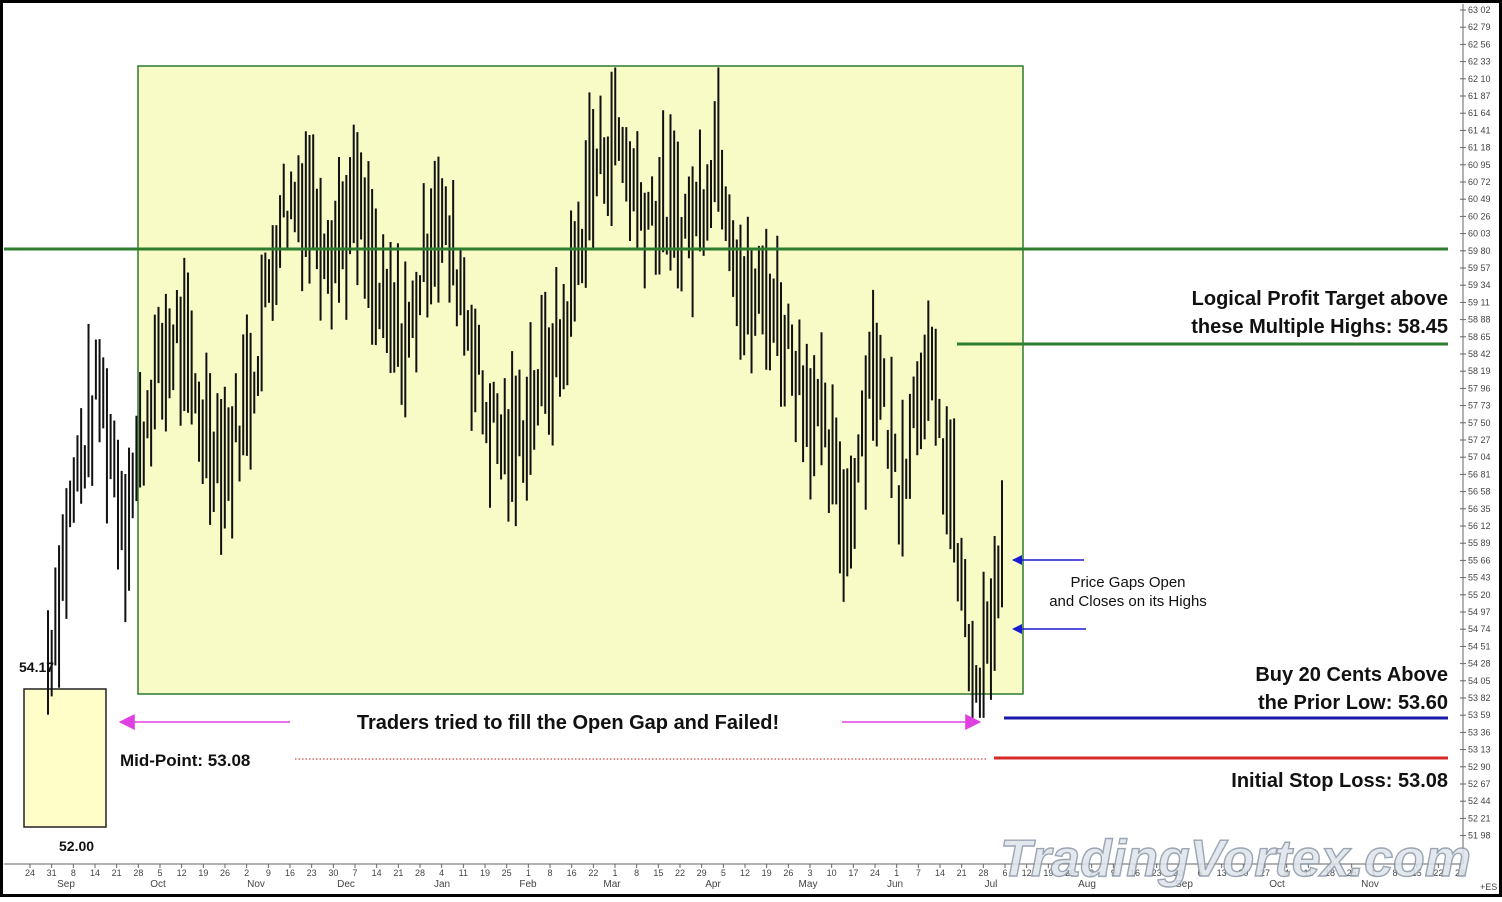 The width and height of the screenshot is (1502, 902). What do you see at coordinates (36, 667) in the screenshot?
I see `gap-high-label: 54.17` at bounding box center [36, 667].